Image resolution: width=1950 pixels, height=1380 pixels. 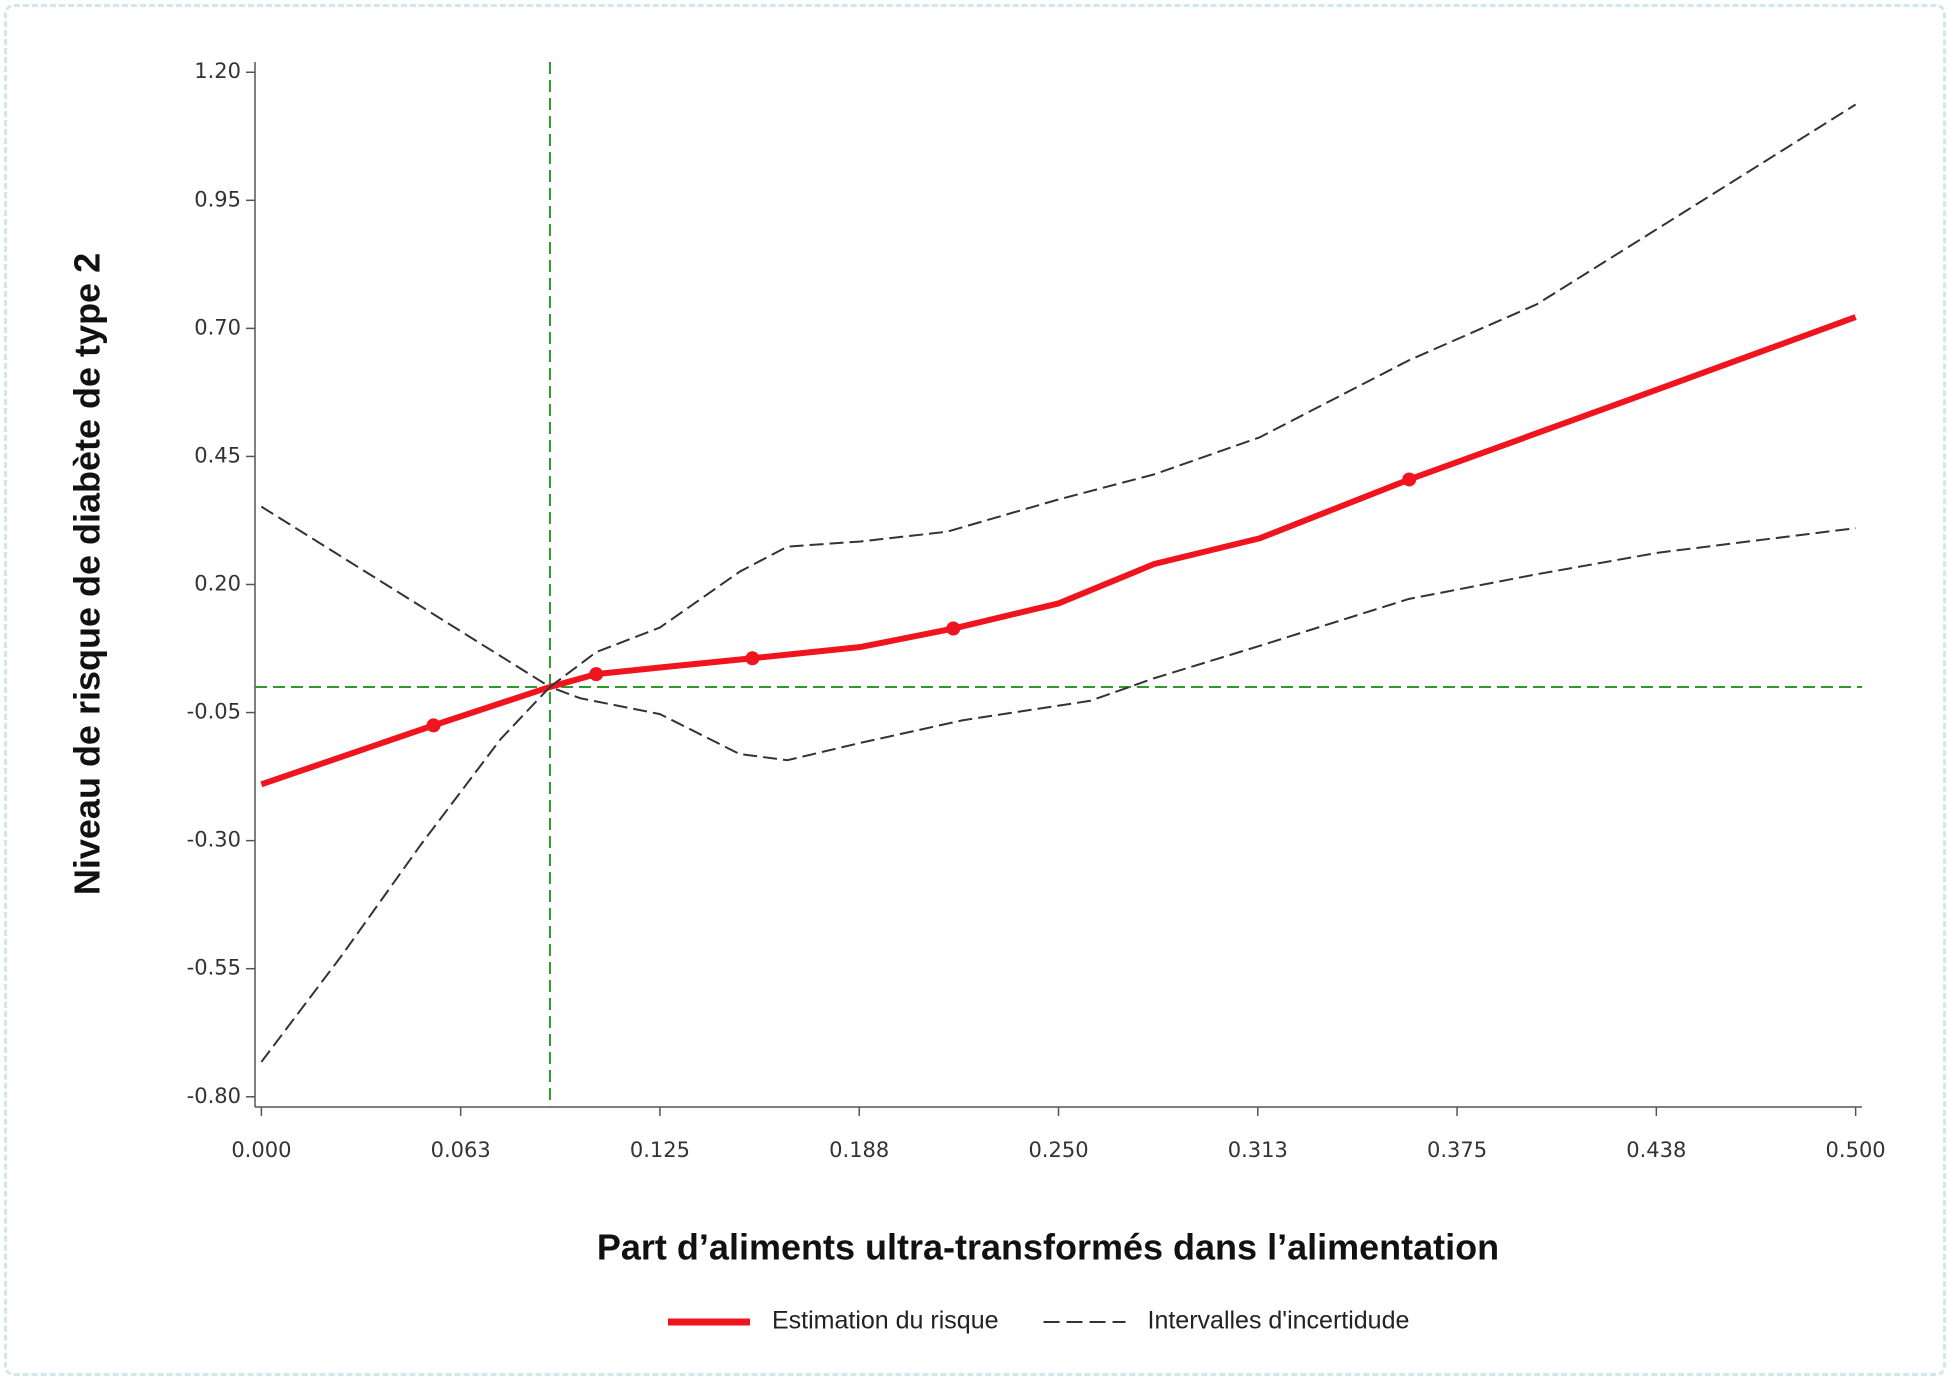 I want to click on x-tick-label: 0.125, so click(x=660, y=1150).